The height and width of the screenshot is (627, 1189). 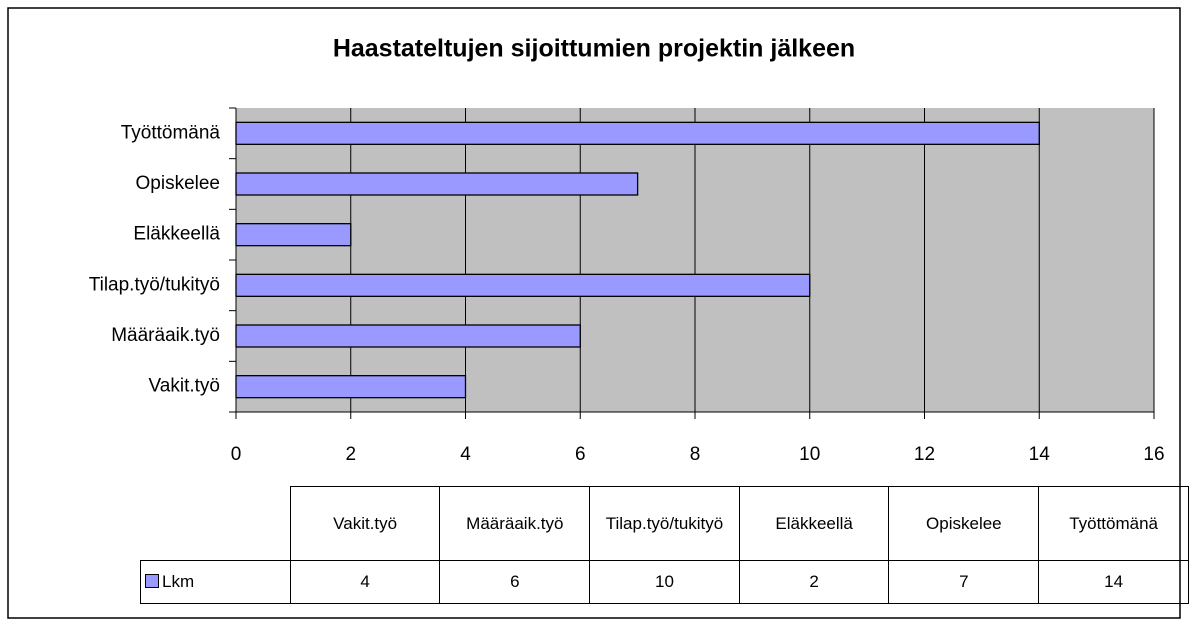 What do you see at coordinates (152, 581) in the screenshot?
I see `legend-key` at bounding box center [152, 581].